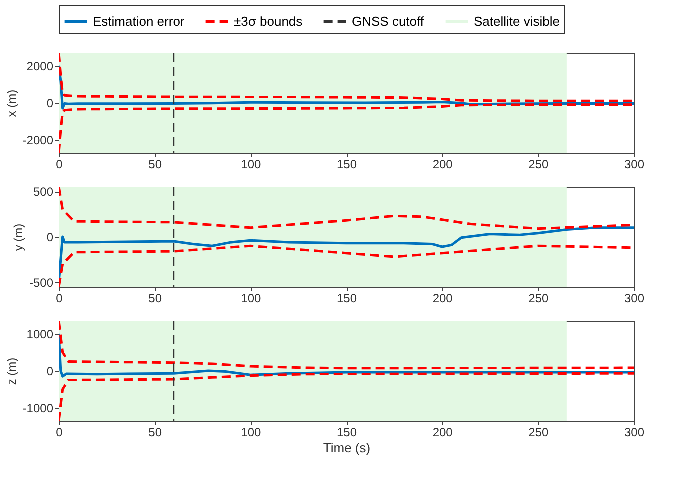 This screenshot has height=499, width=674. I want to click on y-axis-title: x (m), so click(11, 104).